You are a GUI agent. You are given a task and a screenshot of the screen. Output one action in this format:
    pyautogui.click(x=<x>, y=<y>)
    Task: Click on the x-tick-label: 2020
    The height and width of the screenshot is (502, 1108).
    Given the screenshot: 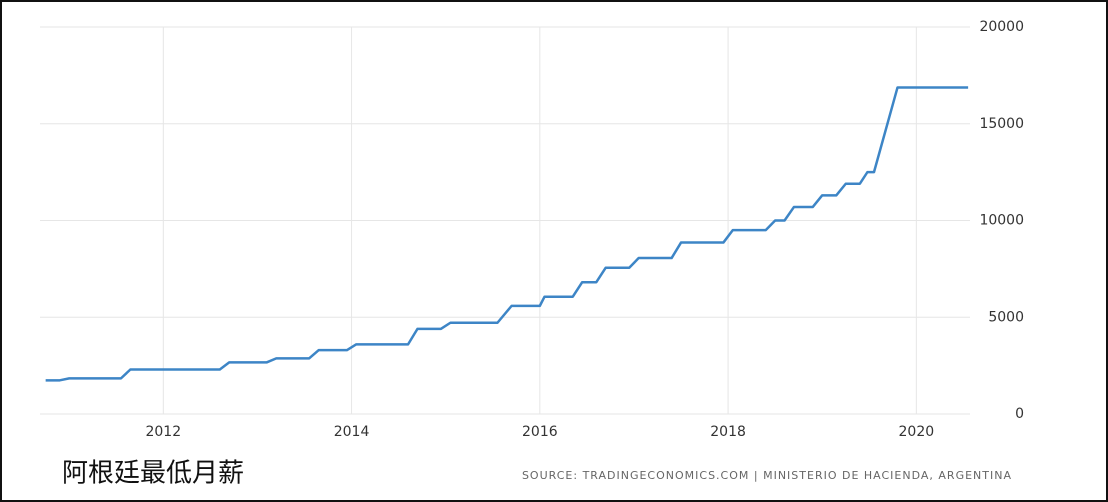 What is the action you would take?
    pyautogui.click(x=917, y=432)
    